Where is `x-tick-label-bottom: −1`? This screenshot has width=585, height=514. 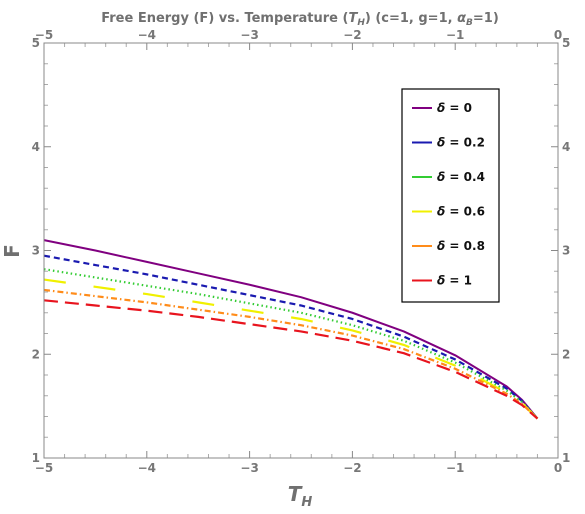 x-tick-label-bottom: −1 is located at coordinates (455, 468).